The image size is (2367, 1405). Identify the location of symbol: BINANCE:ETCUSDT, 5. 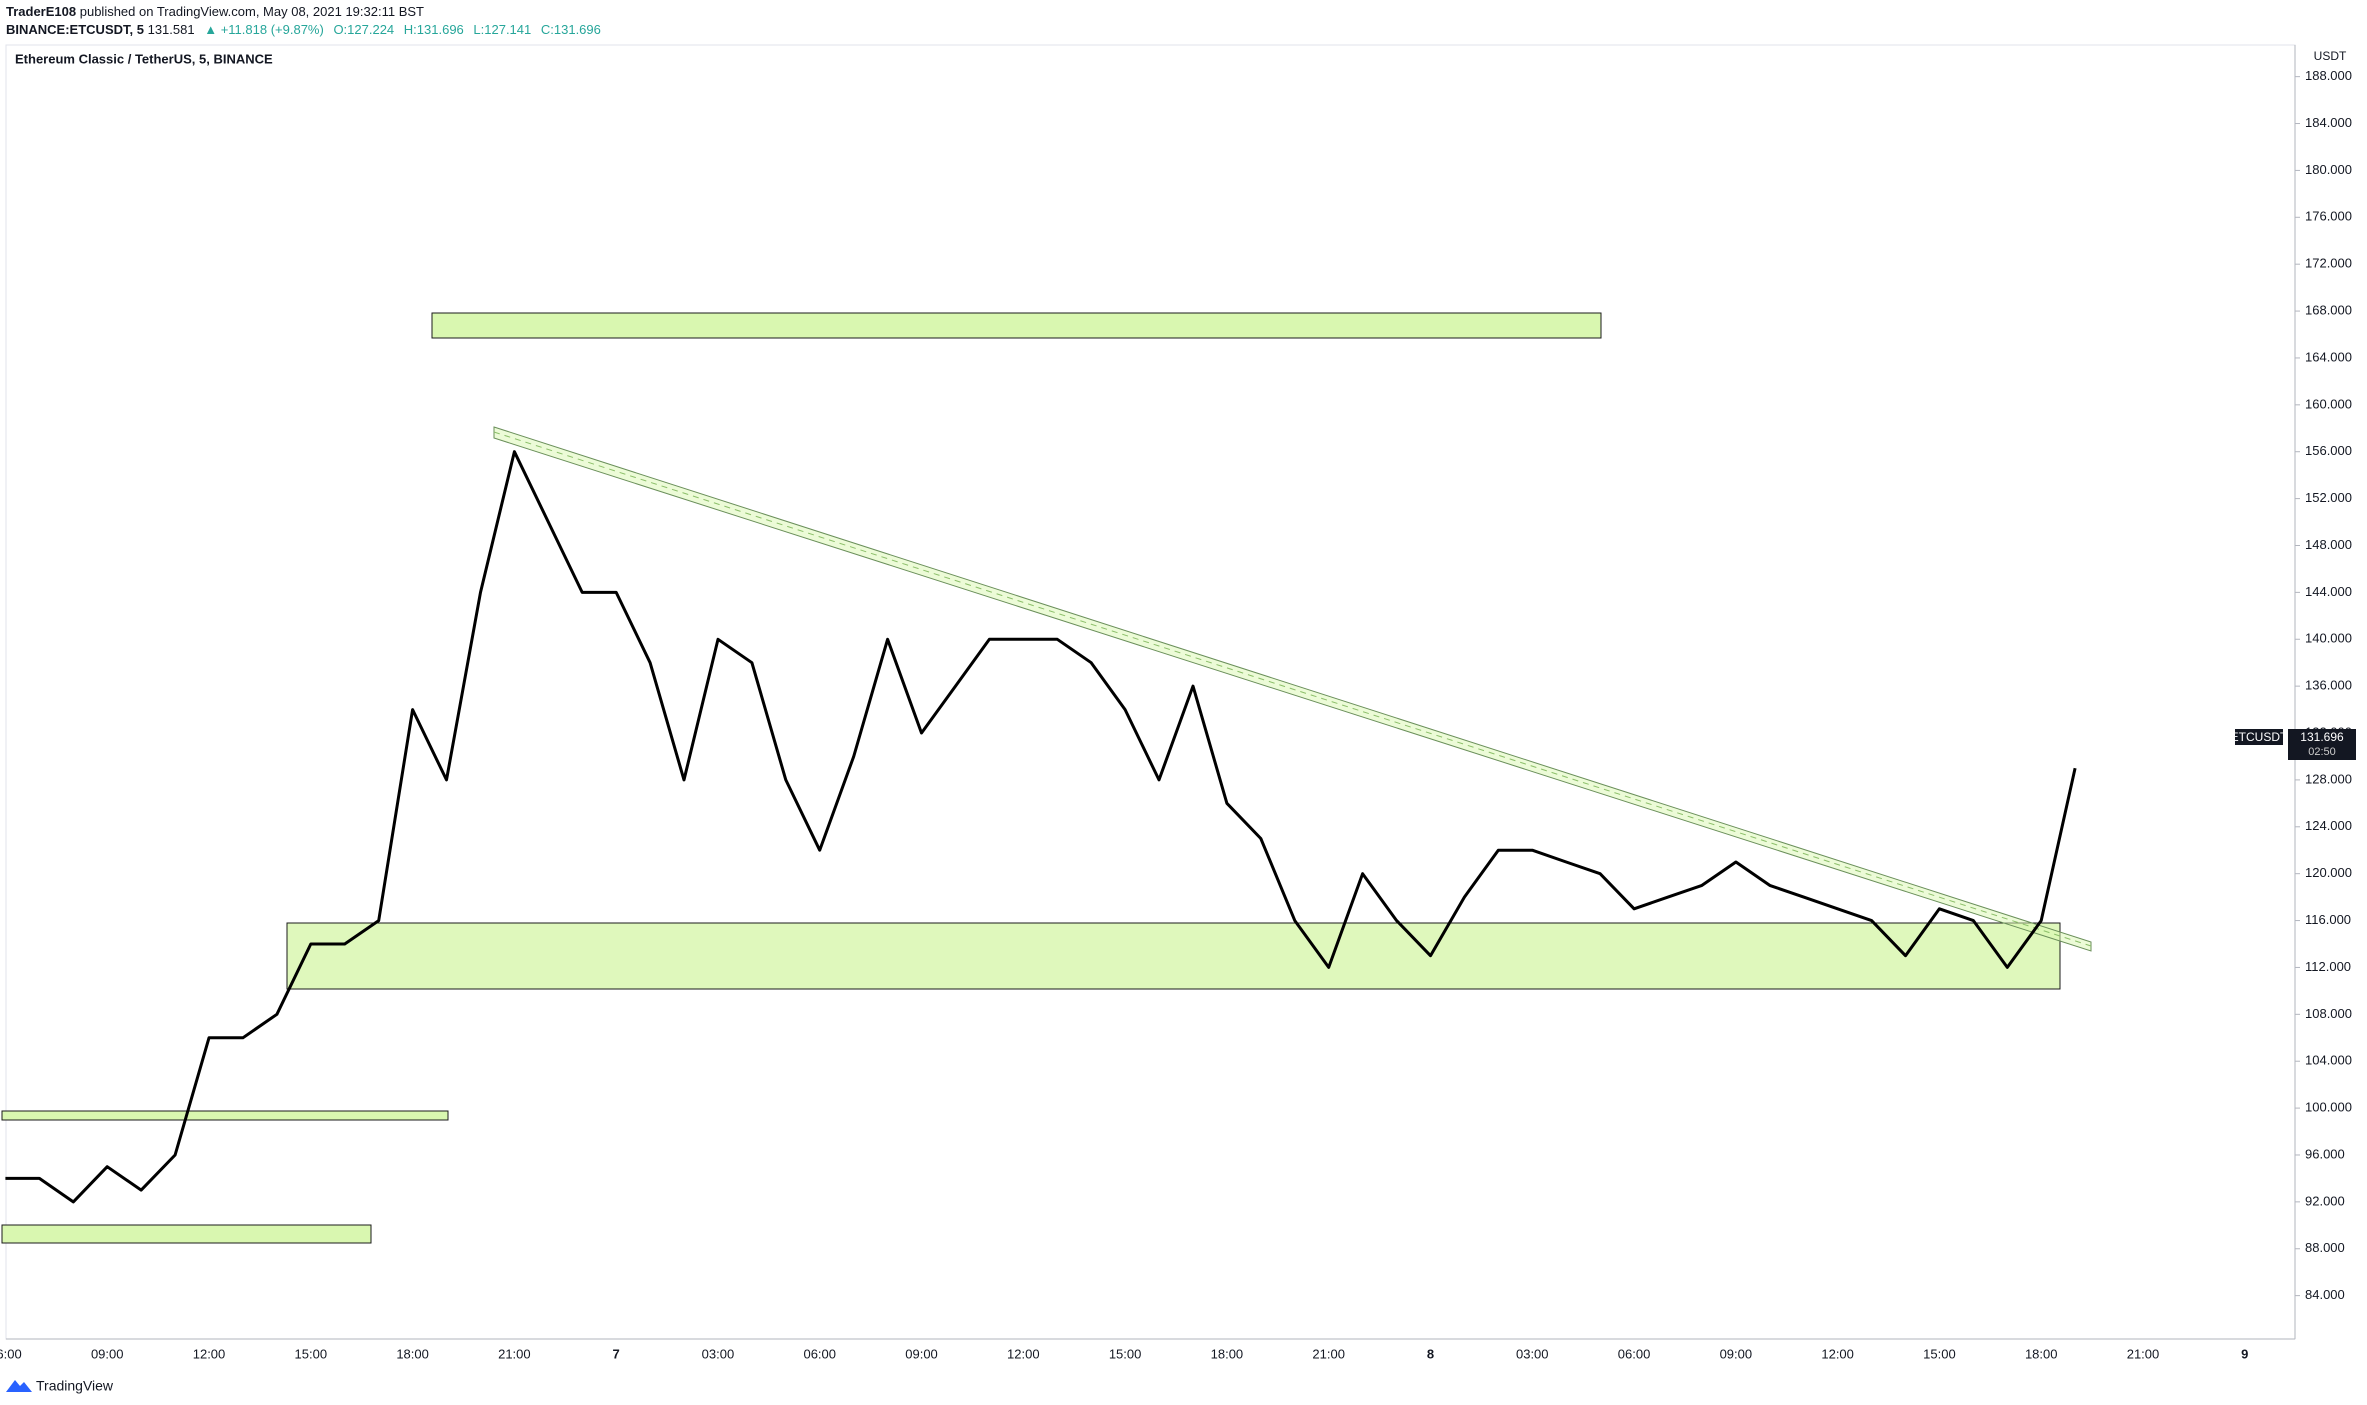
(75, 29).